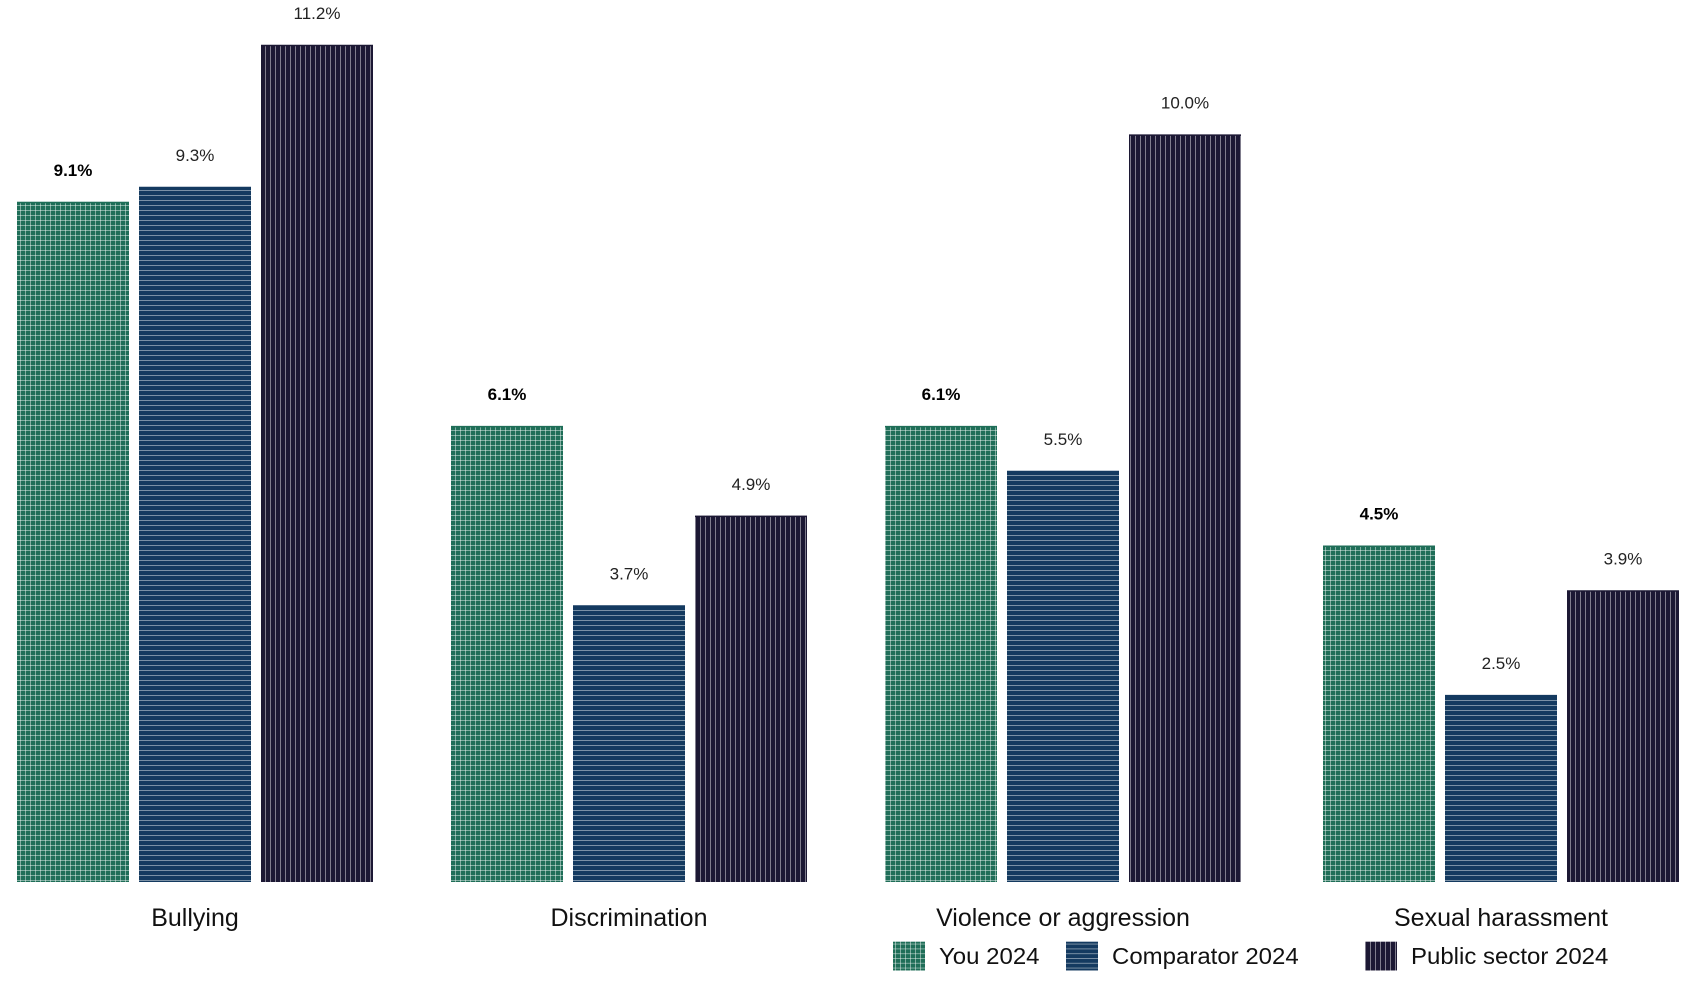 Image resolution: width=1684 pixels, height=1008 pixels. I want to click on legend-swatch-comparator-2024, so click(1082, 956).